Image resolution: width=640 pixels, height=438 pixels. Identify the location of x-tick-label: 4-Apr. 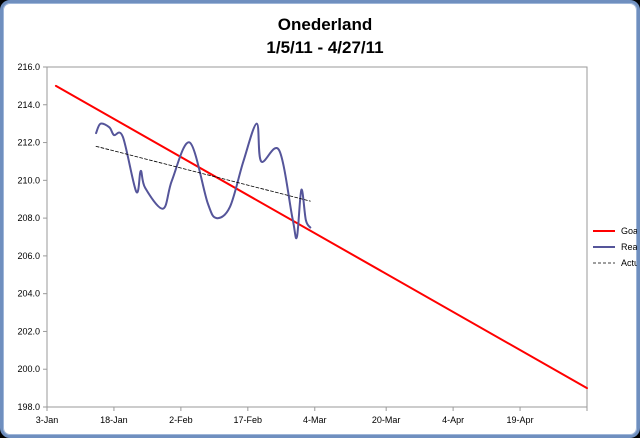
(453, 420).